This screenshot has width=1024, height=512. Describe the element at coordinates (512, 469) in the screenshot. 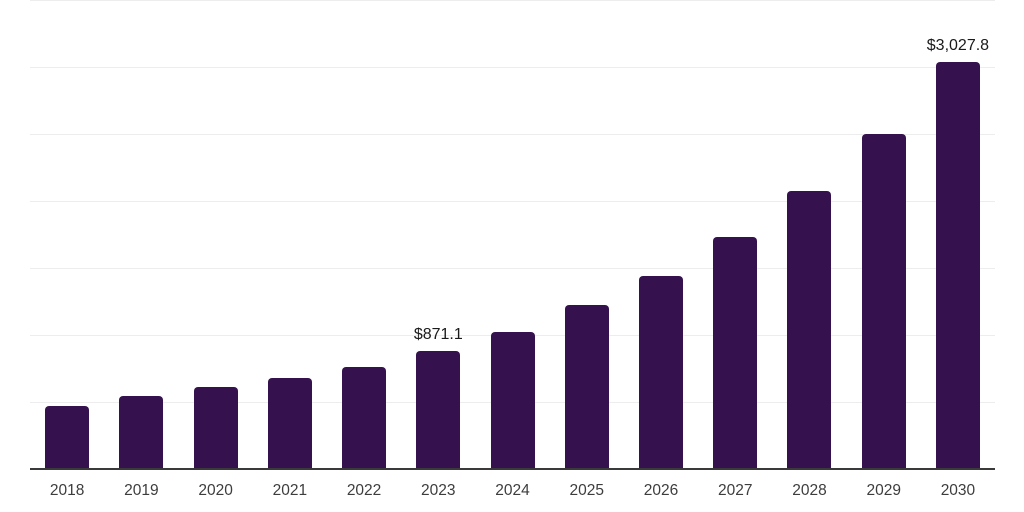

I see `x-axis-line` at that location.